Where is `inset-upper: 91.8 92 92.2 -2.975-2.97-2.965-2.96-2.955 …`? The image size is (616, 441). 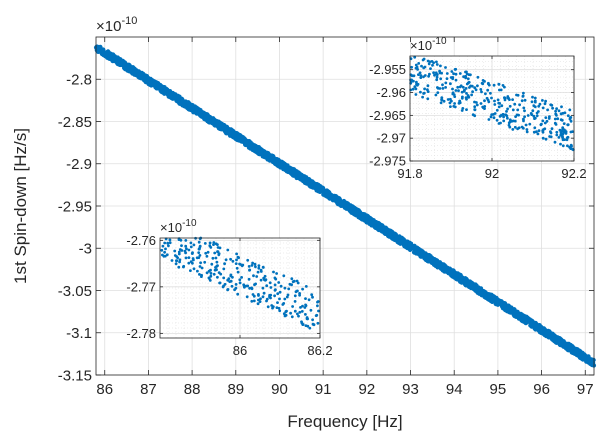
inset-upper: 91.8 92 92.2 -2.975-2.97-2.965-2.96-2.955 … is located at coordinates (478, 108).